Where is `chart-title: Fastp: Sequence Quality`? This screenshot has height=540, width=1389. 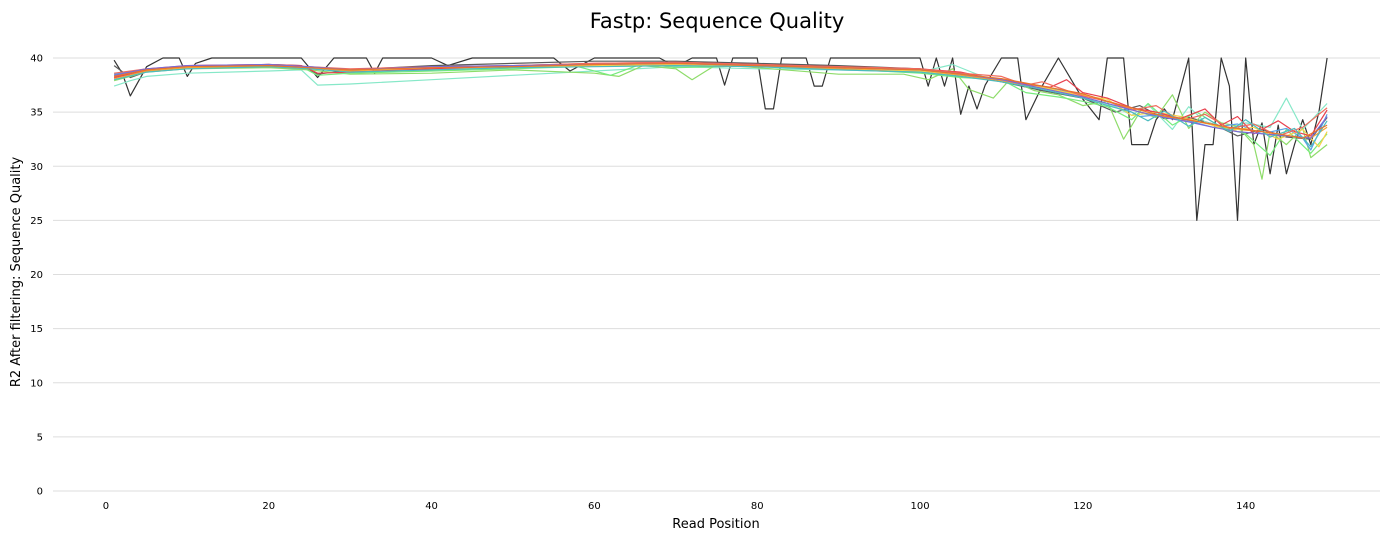 chart-title: Fastp: Sequence Quality is located at coordinates (717, 21).